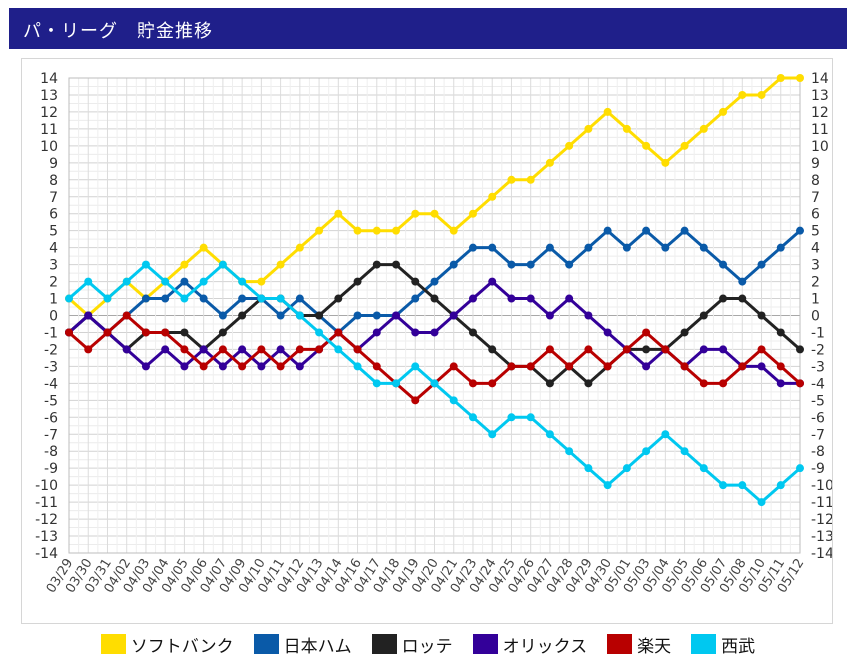 This screenshot has width=856, height=662. What do you see at coordinates (818, 452) in the screenshot?
I see `y-tick-label-right: -8` at bounding box center [818, 452].